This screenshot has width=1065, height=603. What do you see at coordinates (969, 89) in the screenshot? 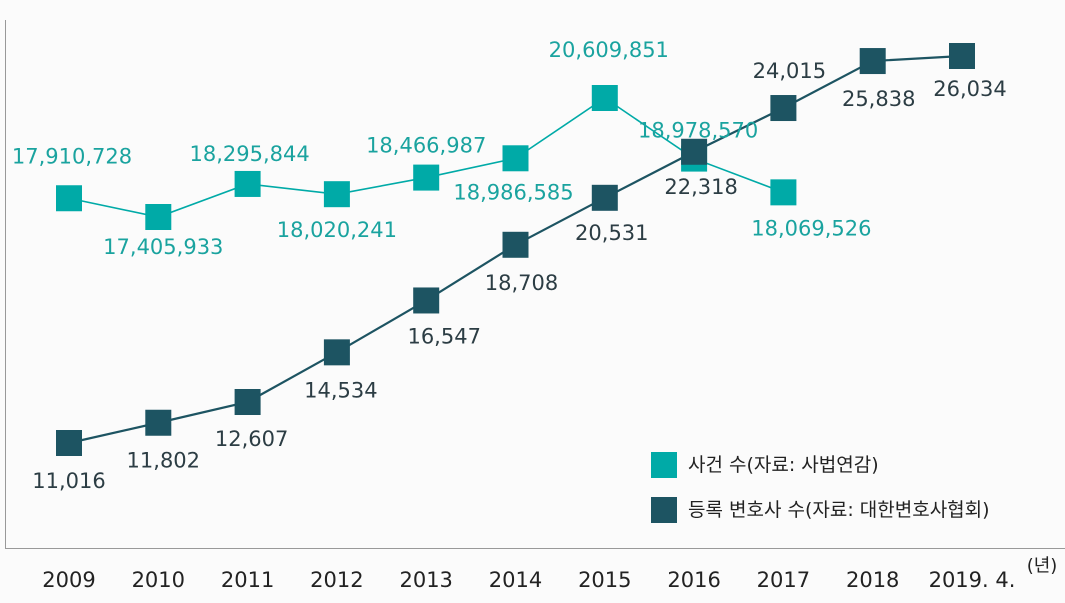
I see `data-label: 26,034` at bounding box center [969, 89].